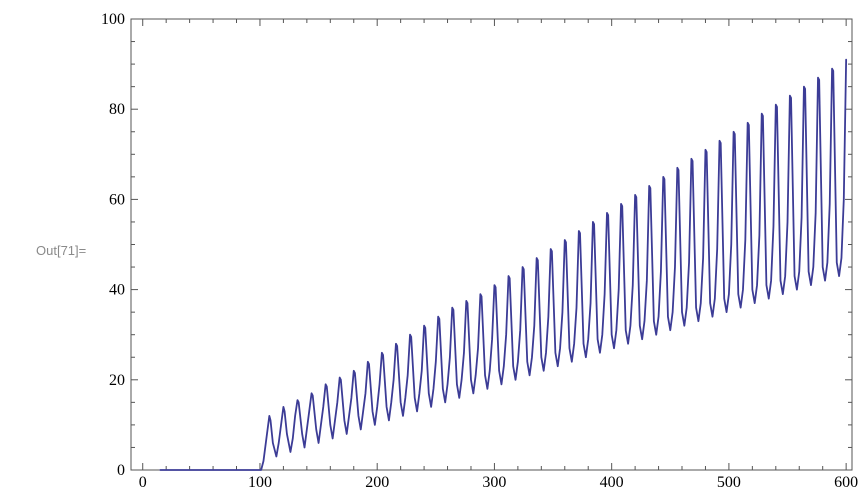  I want to click on y-tick-label: 80, so click(117, 109).